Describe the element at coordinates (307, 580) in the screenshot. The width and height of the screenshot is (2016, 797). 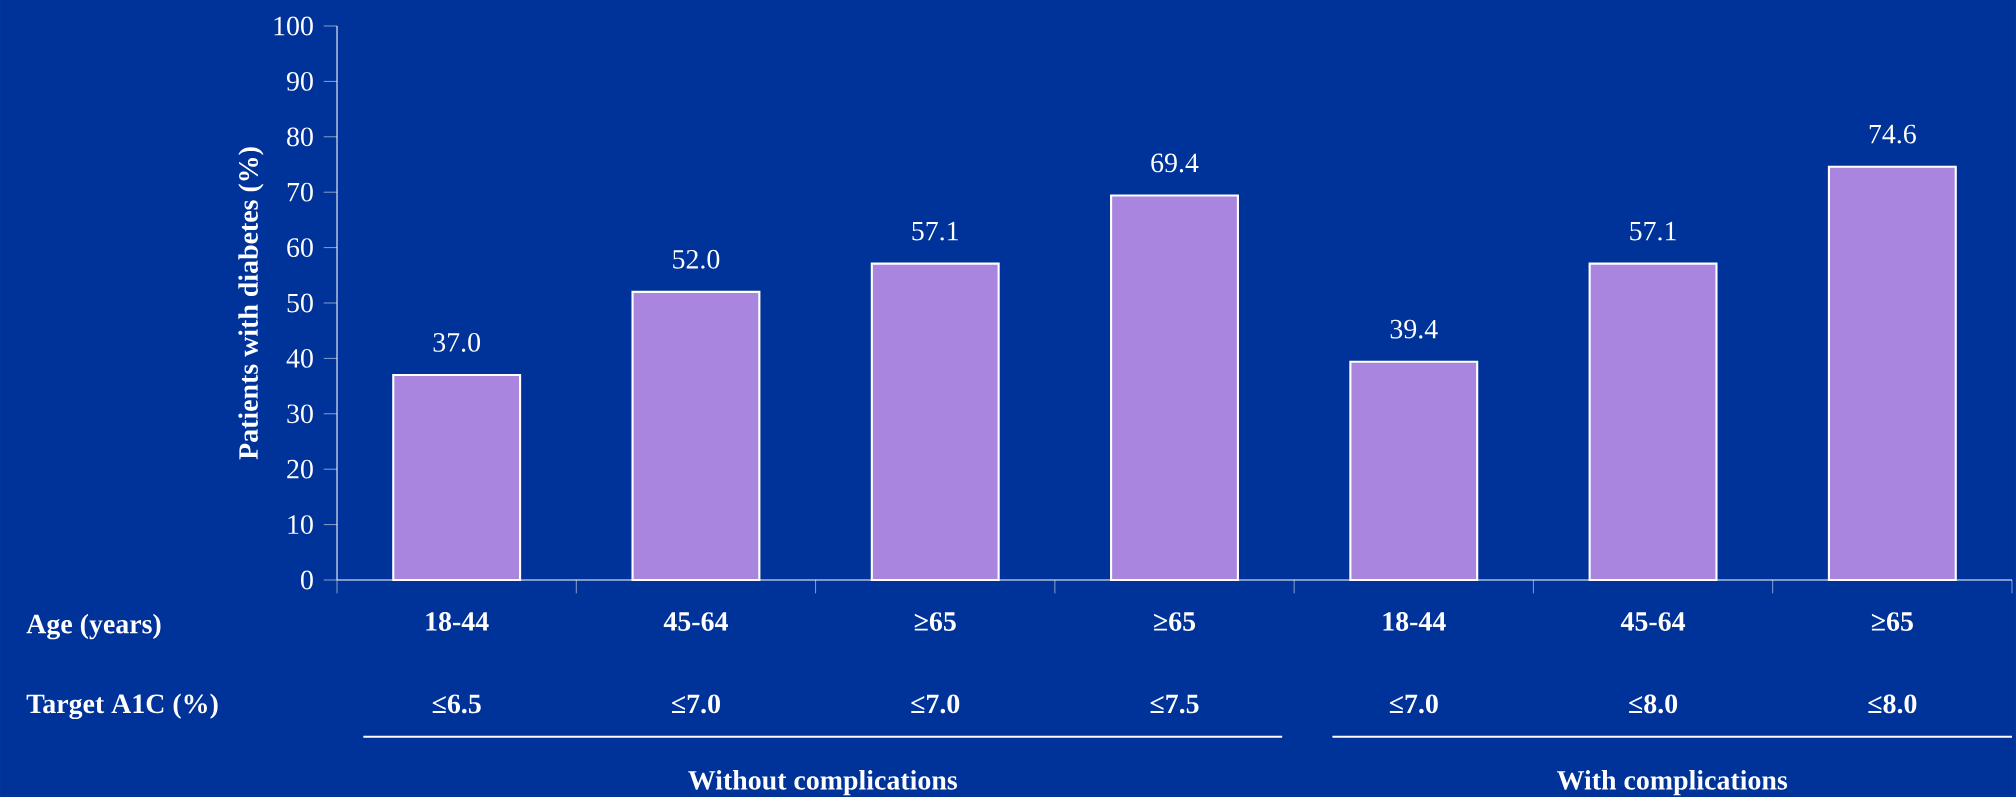
I see `y-tick-label: 0` at that location.